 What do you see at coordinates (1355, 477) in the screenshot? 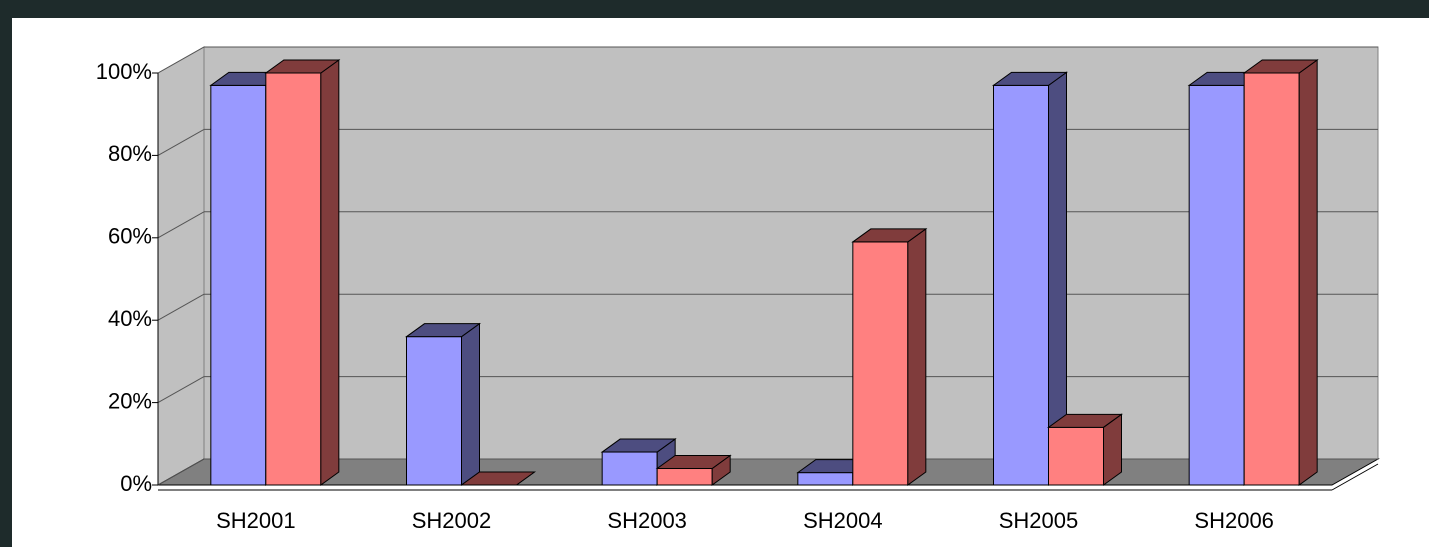
I see `x-axis-depth` at bounding box center [1355, 477].